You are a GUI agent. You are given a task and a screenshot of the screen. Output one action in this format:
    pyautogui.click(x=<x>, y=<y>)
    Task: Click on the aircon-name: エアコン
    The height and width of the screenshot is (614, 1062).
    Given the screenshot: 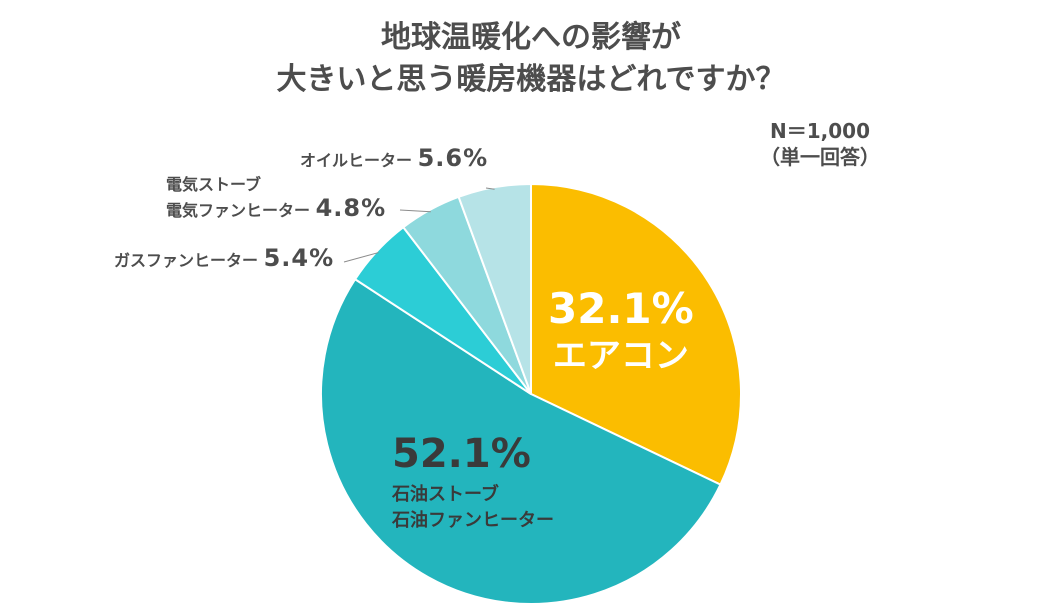 What is the action you would take?
    pyautogui.click(x=620, y=356)
    